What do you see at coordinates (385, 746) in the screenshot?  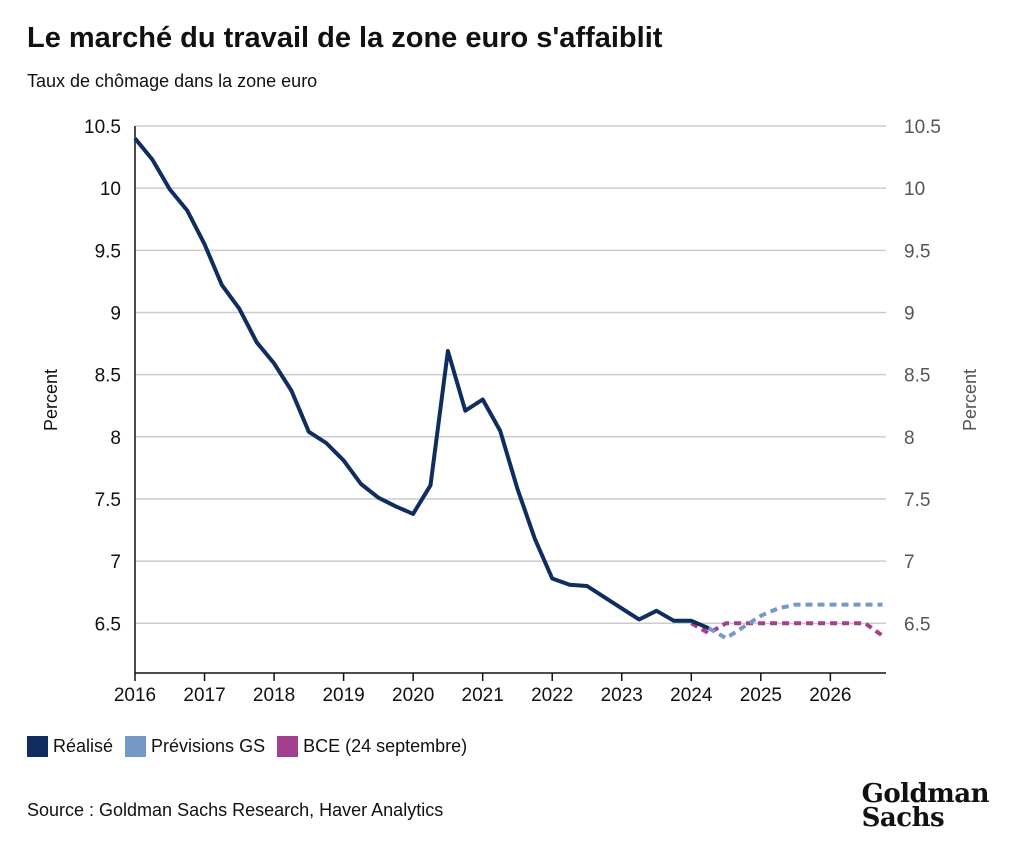 I see `legend-label: BCE (24 septembre)` at bounding box center [385, 746].